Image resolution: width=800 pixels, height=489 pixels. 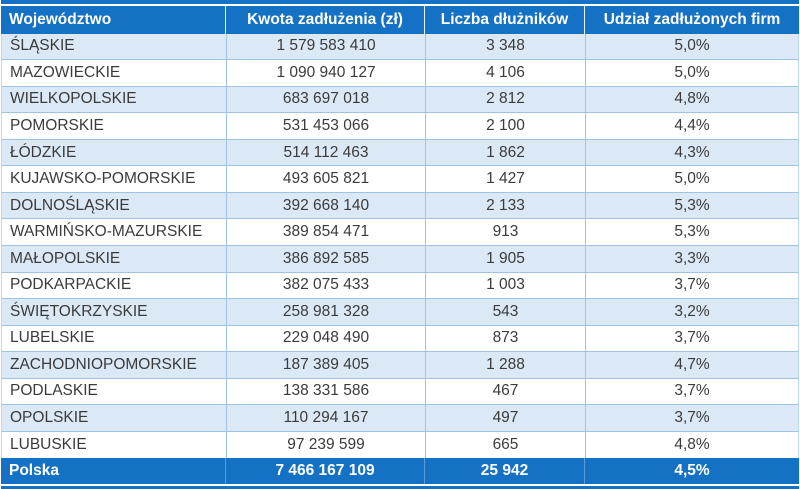 What do you see at coordinates (505, 418) in the screenshot?
I see `cell-liczba: 497` at bounding box center [505, 418].